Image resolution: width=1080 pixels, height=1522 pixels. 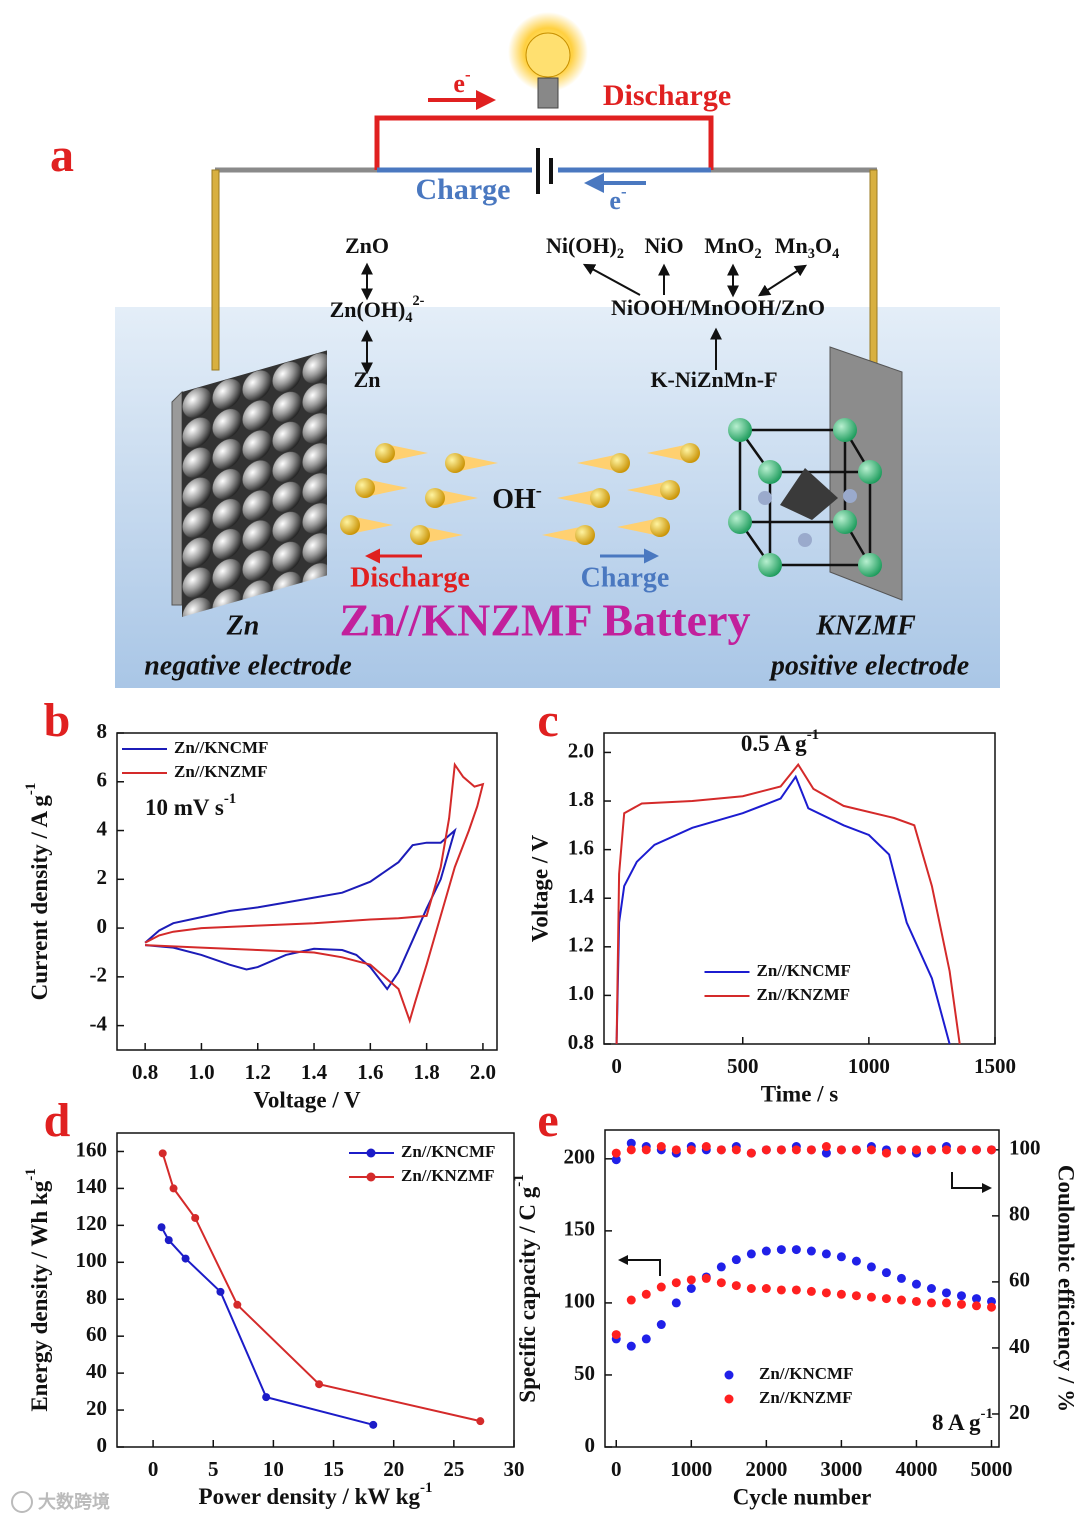 I want to click on rod, so click(x=215, y=270).